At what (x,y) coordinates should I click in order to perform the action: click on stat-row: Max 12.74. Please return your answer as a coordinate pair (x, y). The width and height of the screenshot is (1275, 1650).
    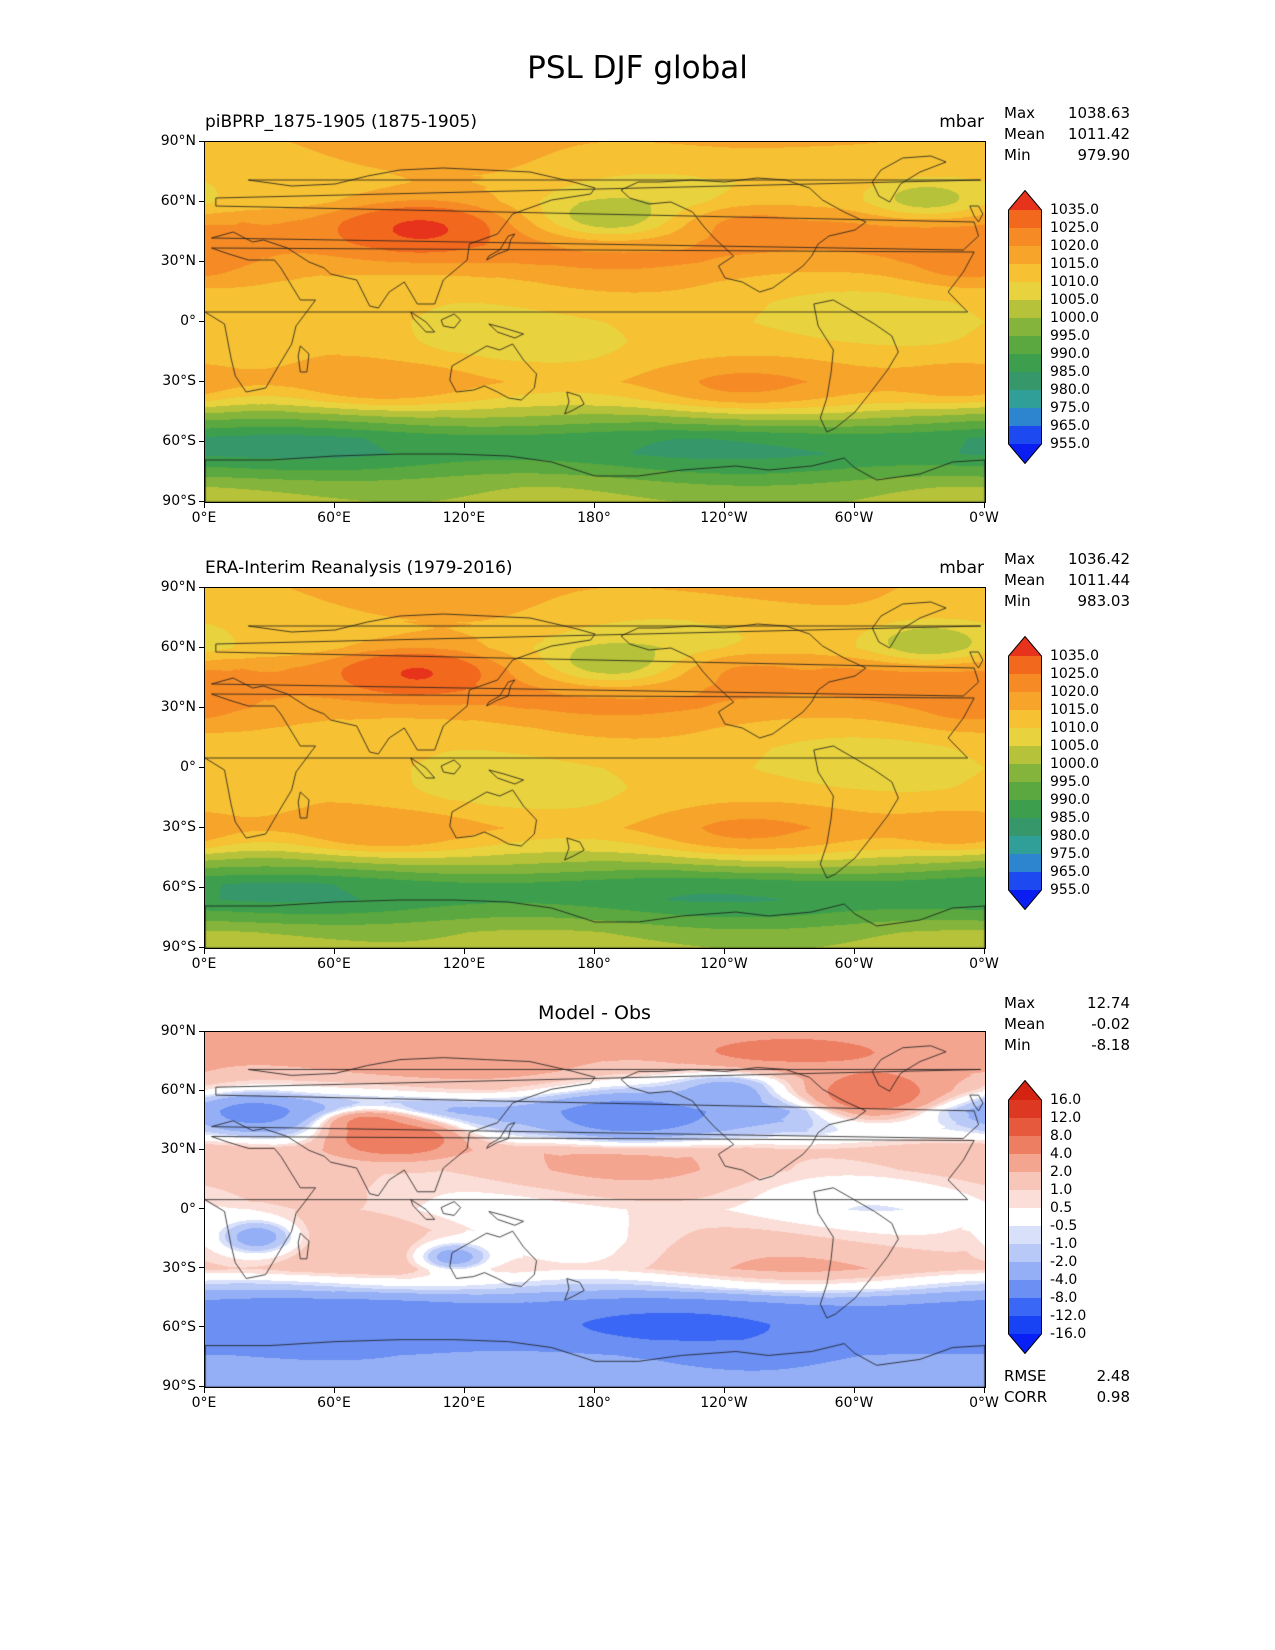
    Looking at the image, I should click on (1067, 1003).